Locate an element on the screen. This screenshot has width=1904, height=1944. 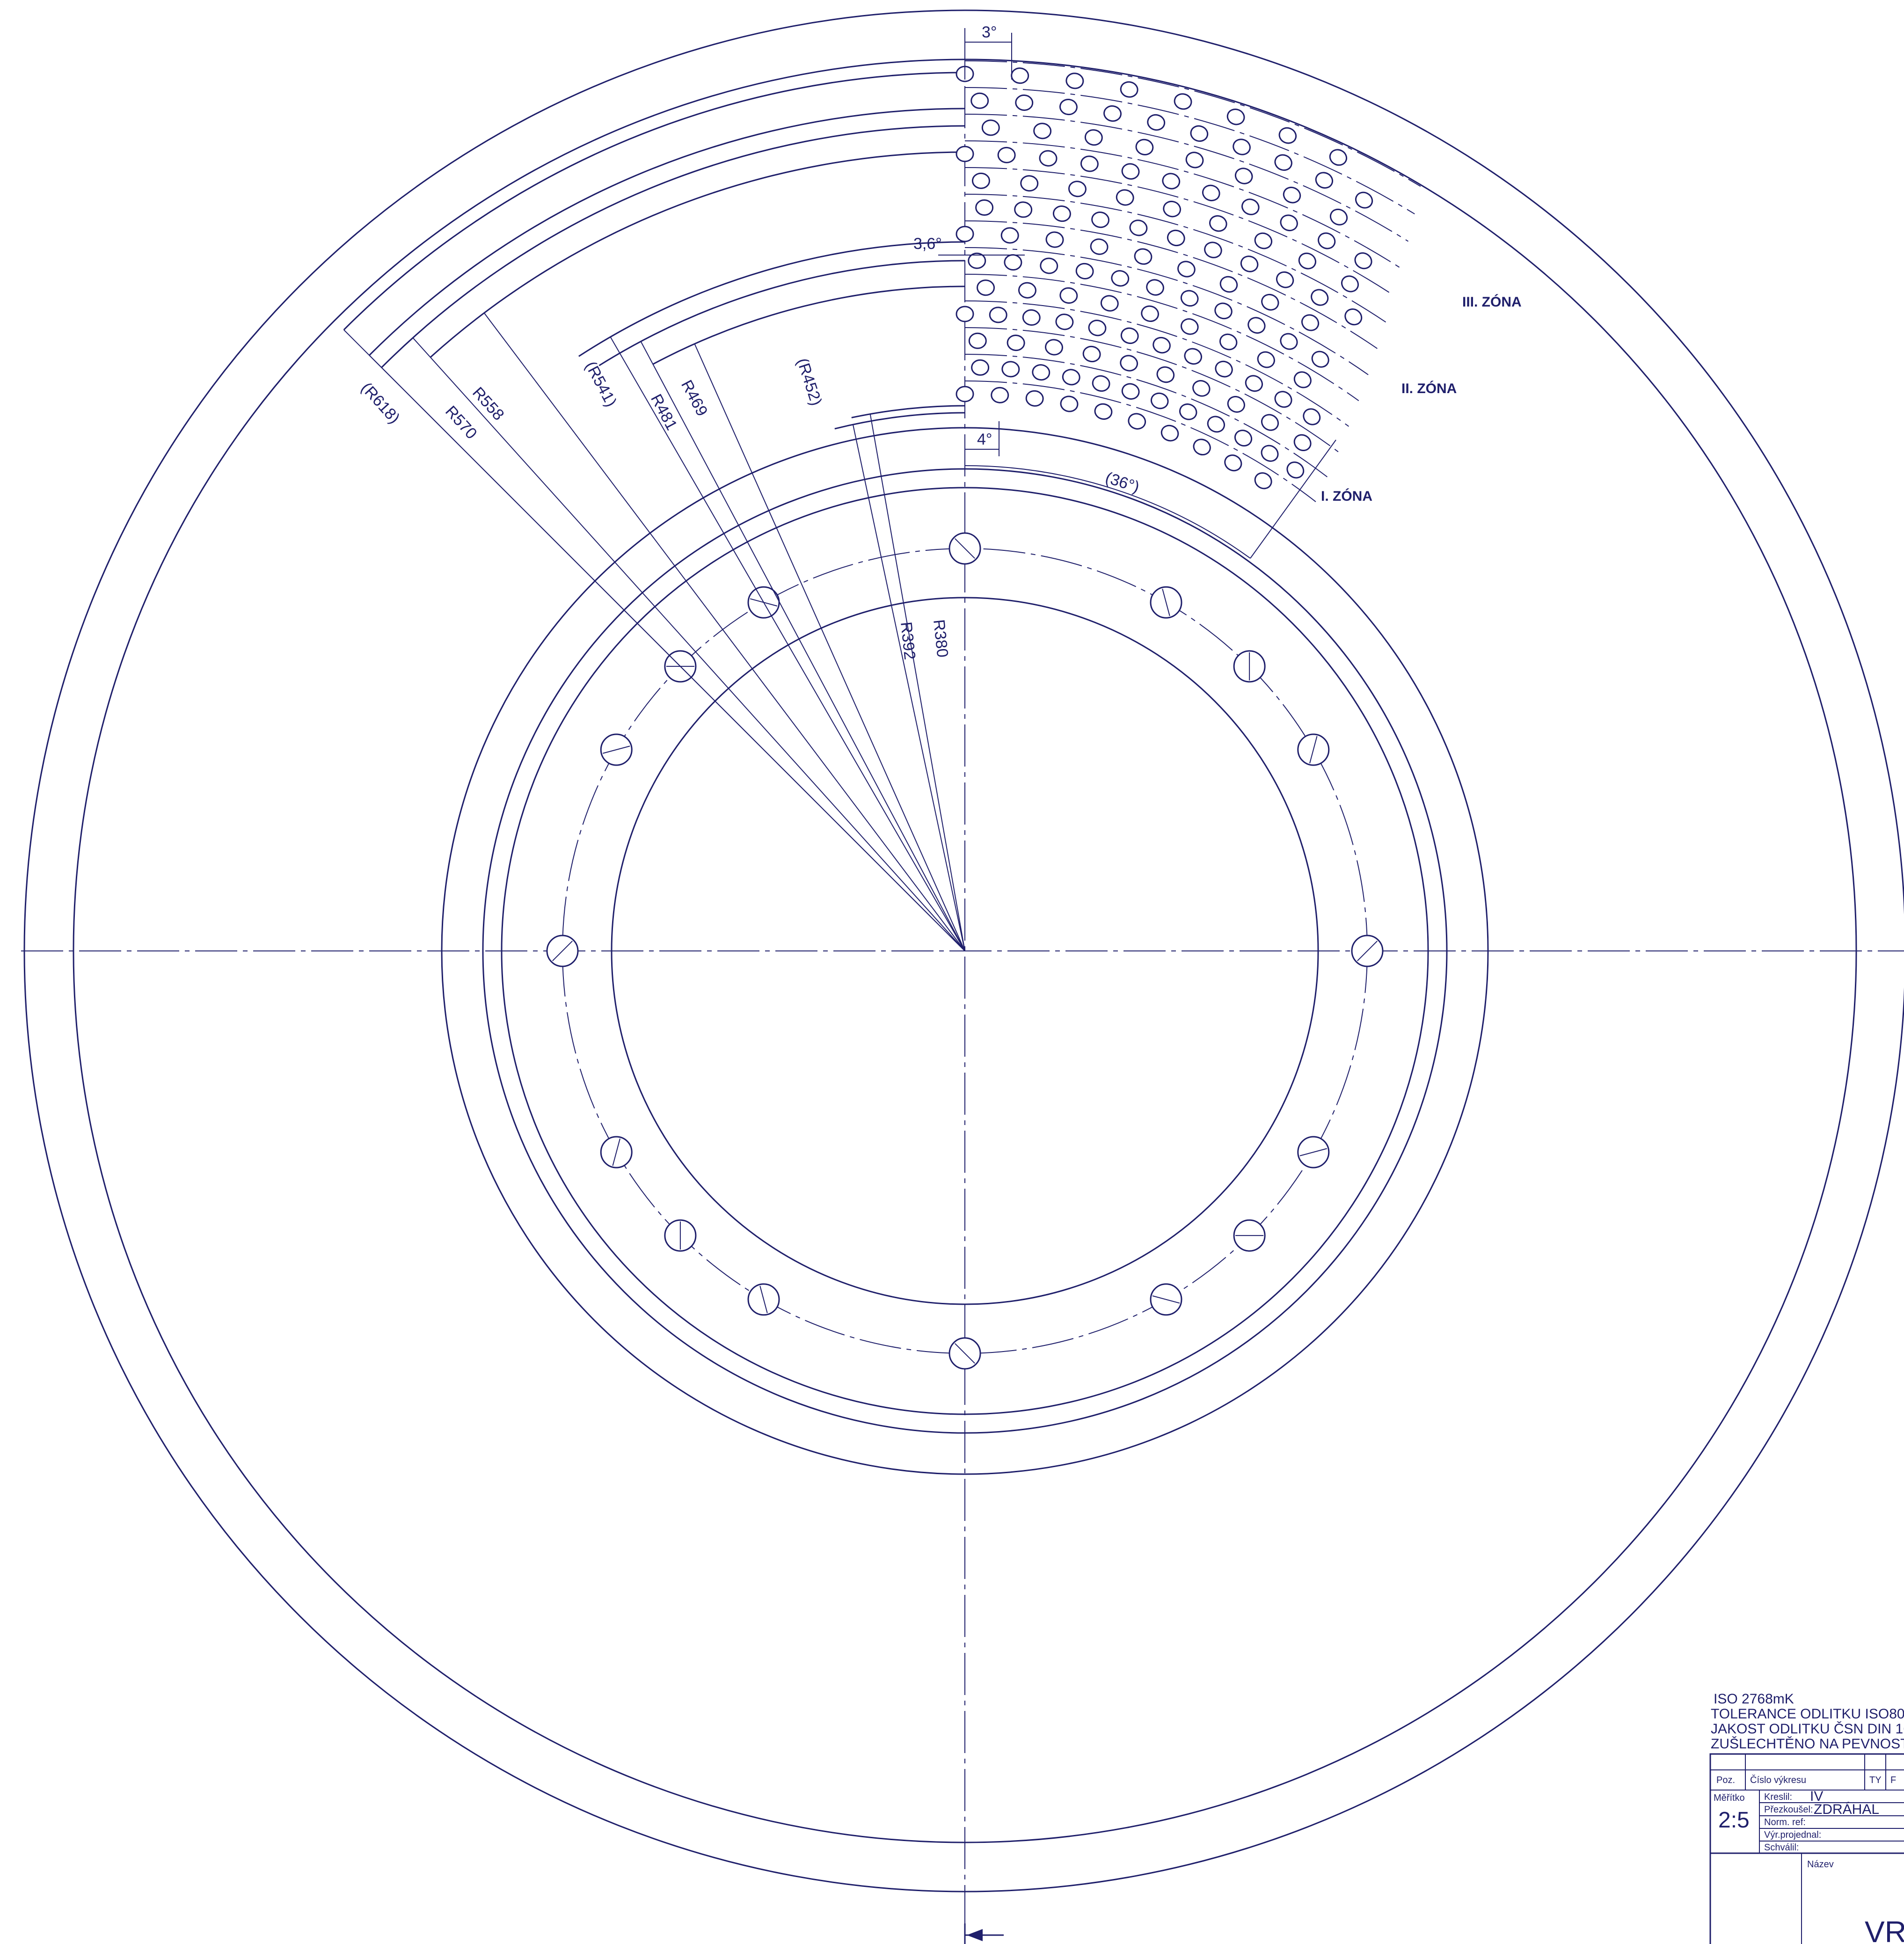
radius-label-r570: R570 is located at coordinates (462, 422).